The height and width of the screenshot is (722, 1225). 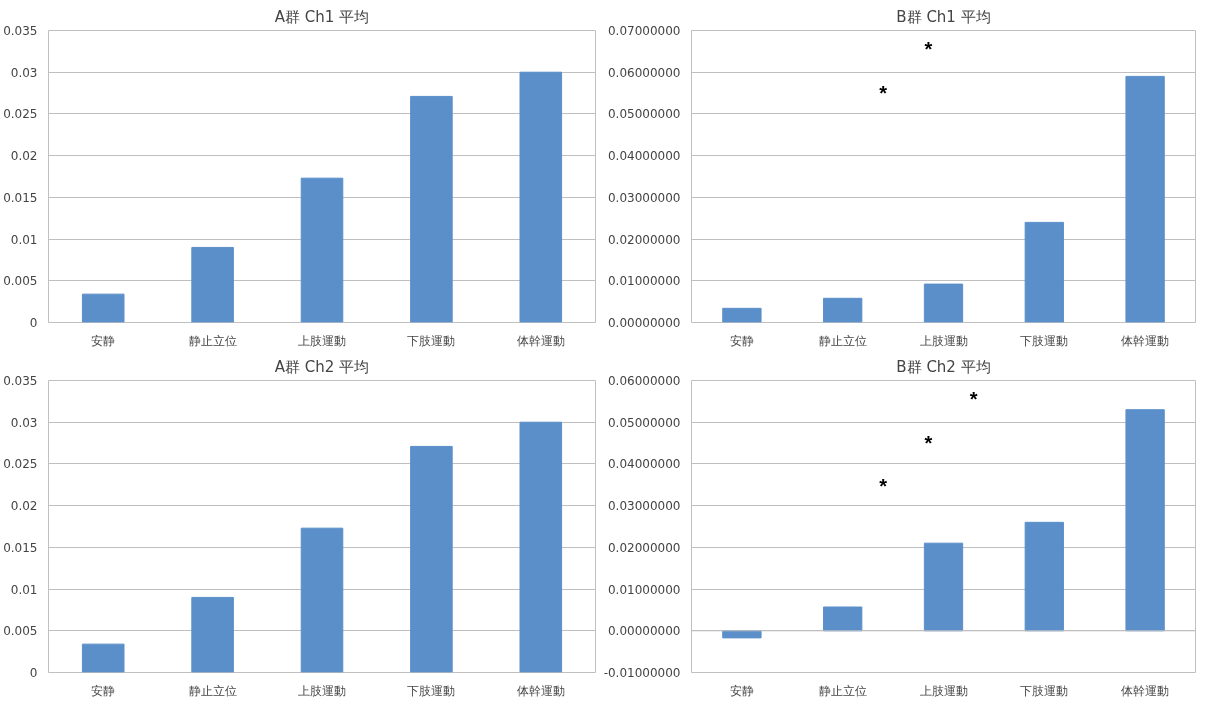 I want to click on chart-title: A群 Ch2 平均, so click(x=322, y=366).